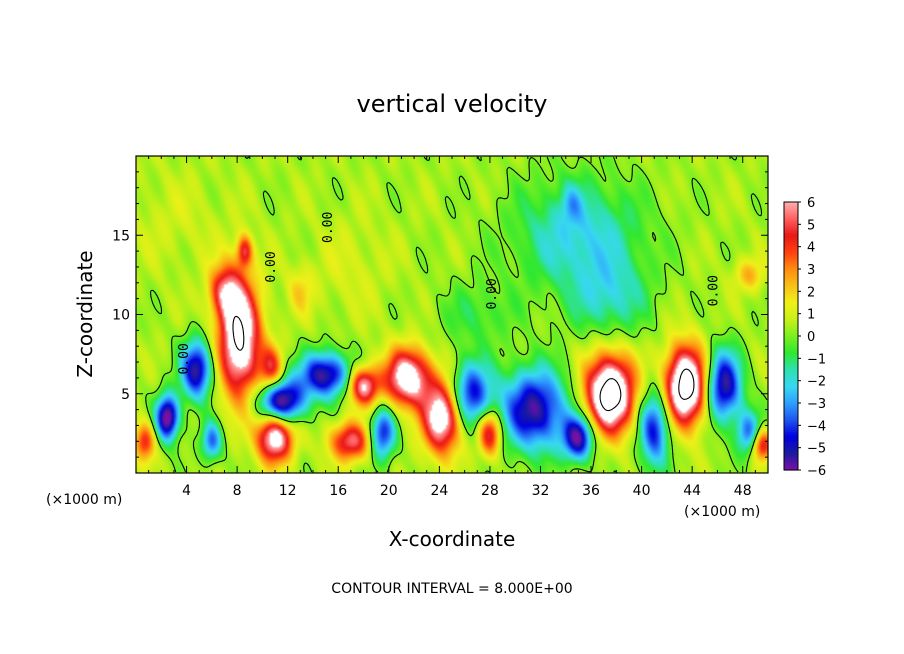 This screenshot has height=654, width=904. I want to click on x-tick-label: 8, so click(237, 491).